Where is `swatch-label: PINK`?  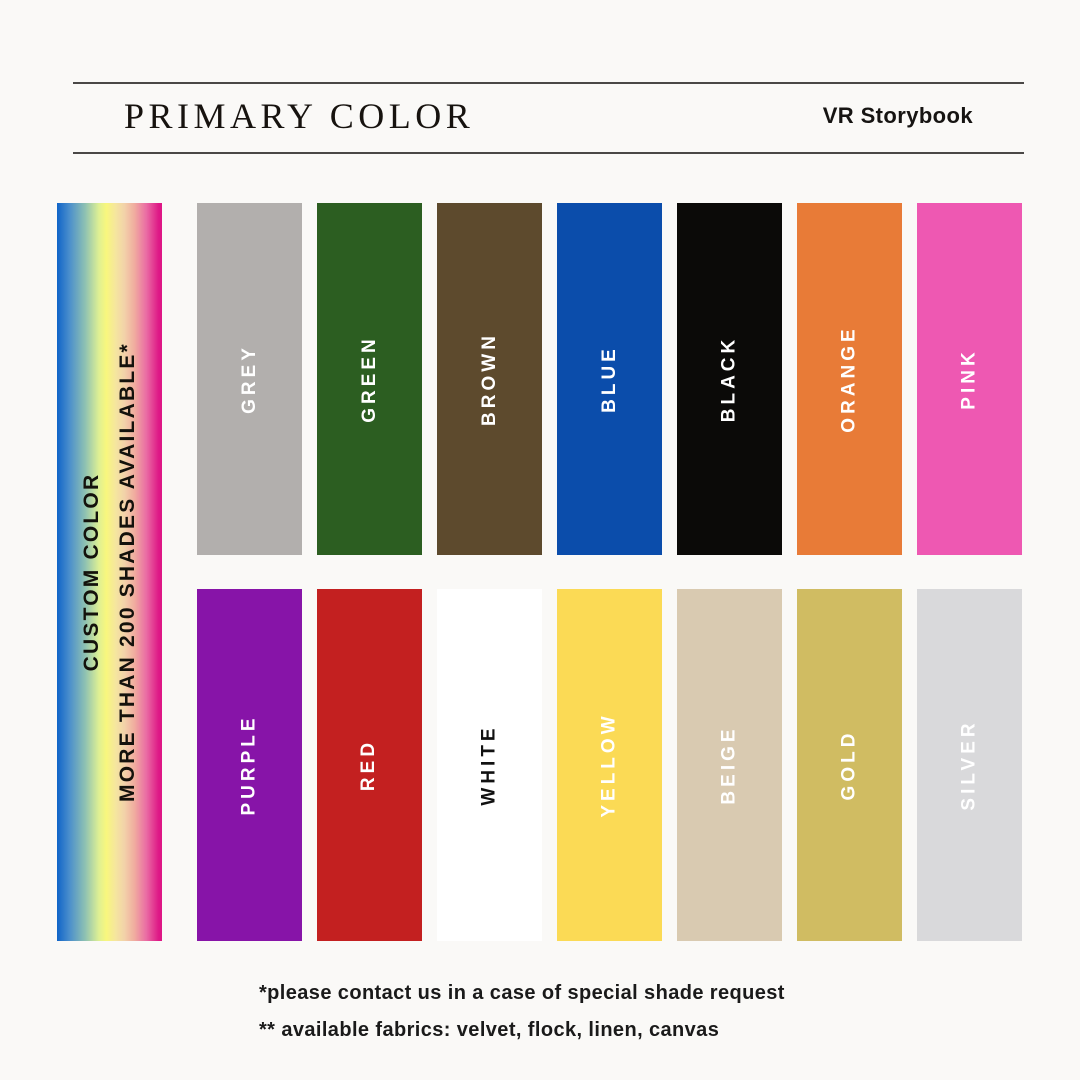 swatch-label: PINK is located at coordinates (969, 379).